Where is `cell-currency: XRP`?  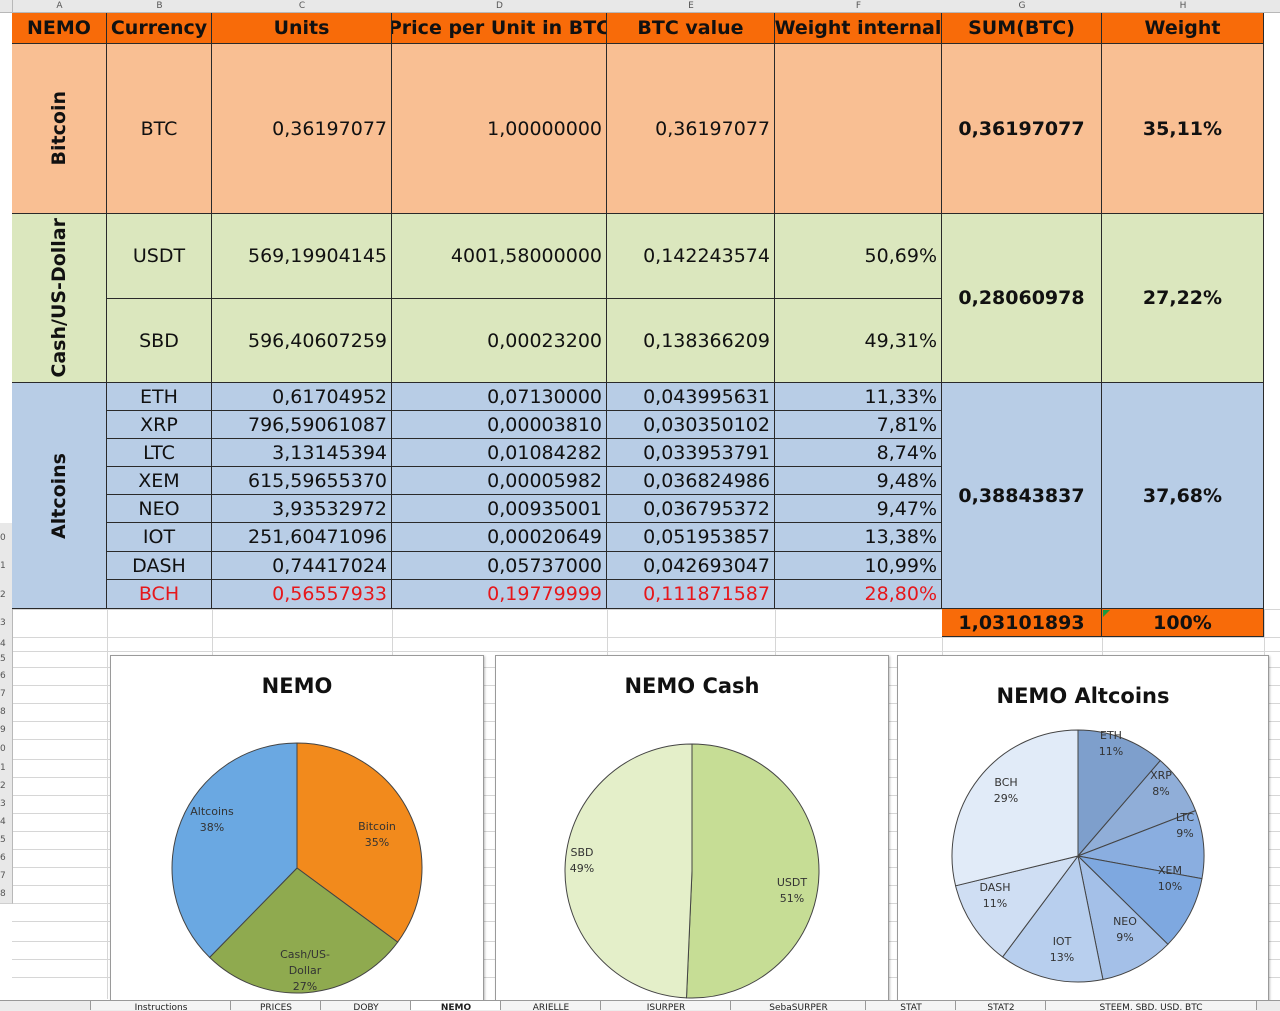 cell-currency: XRP is located at coordinates (159, 425).